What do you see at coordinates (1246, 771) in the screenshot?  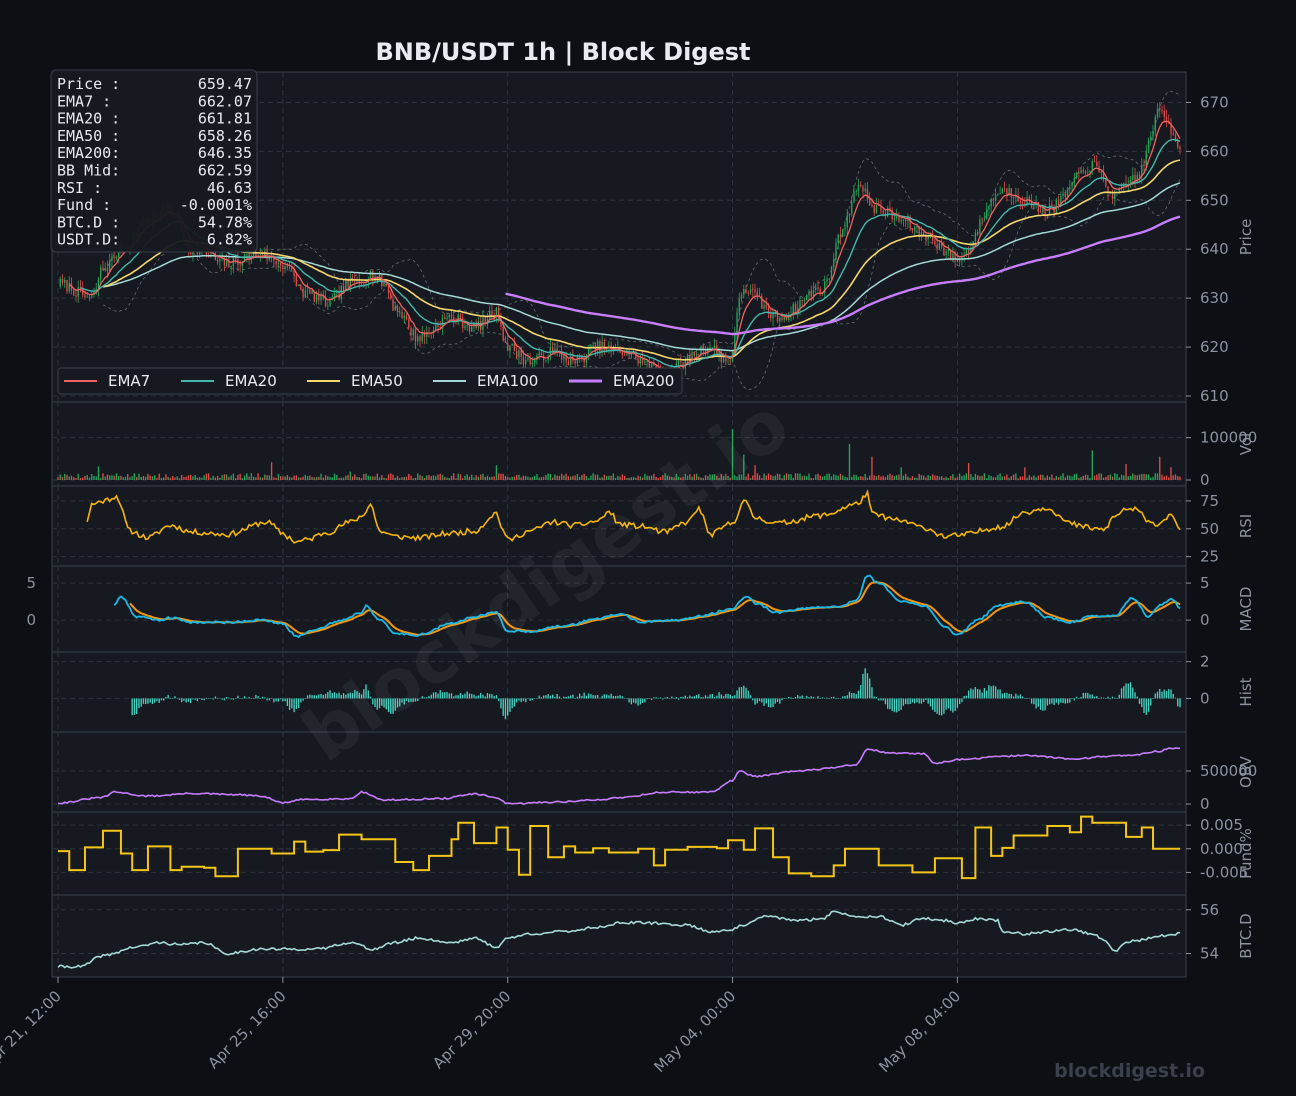 I see `panel-label: OBV` at bounding box center [1246, 771].